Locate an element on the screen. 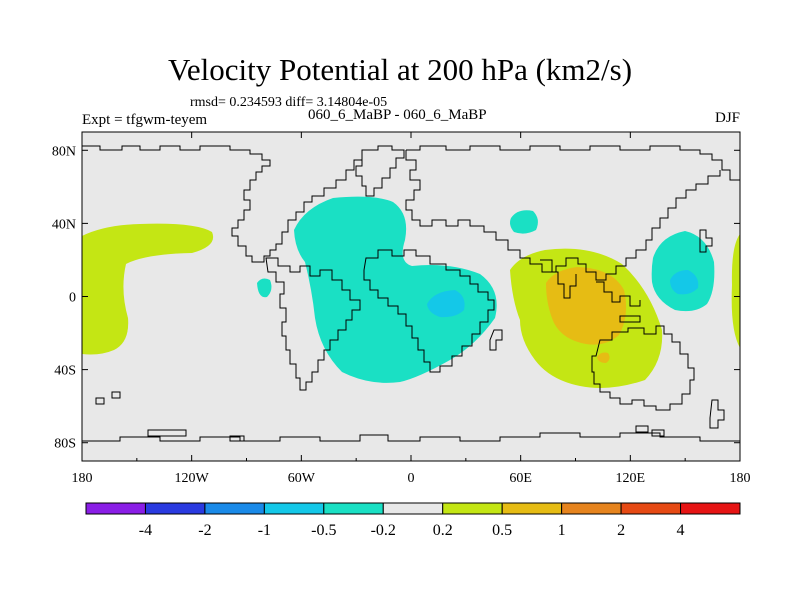 The height and width of the screenshot is (600, 800). field-west-pacific-negative-core is located at coordinates (684, 282).